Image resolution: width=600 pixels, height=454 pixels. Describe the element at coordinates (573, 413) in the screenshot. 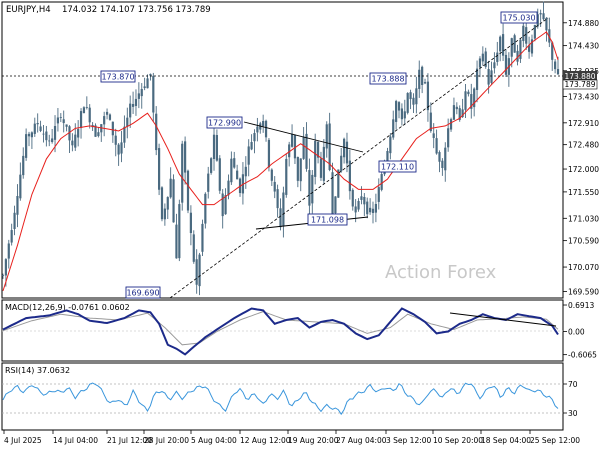

I see `rsi-tick-label: 30` at that location.